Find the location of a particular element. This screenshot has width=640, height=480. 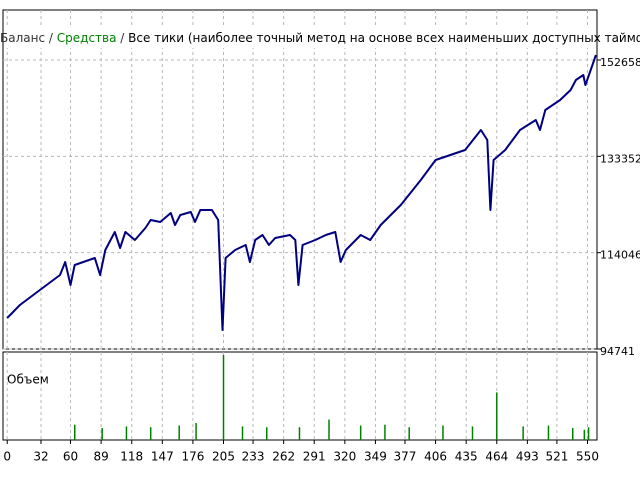

x-tick-label: 176 is located at coordinates (192, 457).